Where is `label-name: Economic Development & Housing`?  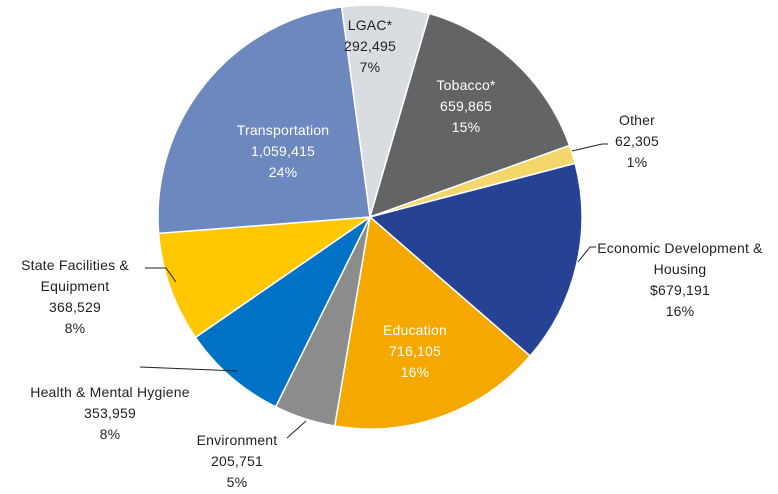
label-name: Economic Development & Housing is located at coordinates (680, 258).